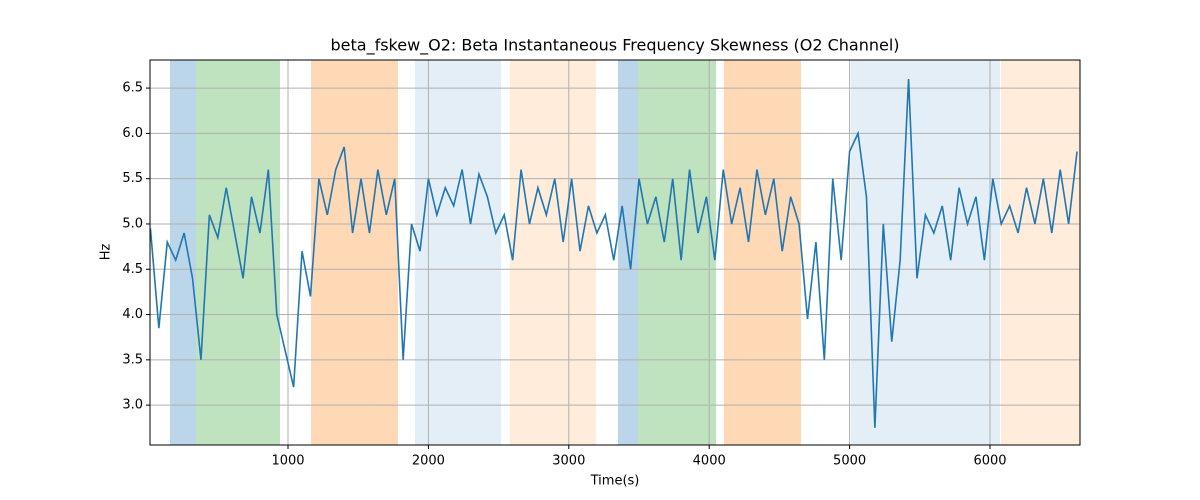 This screenshot has width=1200, height=500. Describe the element at coordinates (132, 223) in the screenshot. I see `y-tick-label: 5.0` at that location.